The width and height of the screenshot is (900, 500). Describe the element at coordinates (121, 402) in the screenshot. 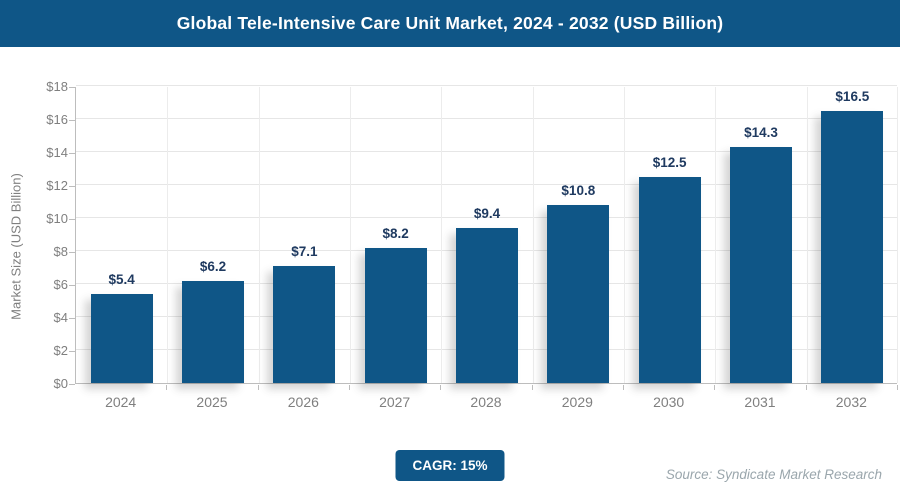

I see `x-axis-tick-label: 2024` at that location.